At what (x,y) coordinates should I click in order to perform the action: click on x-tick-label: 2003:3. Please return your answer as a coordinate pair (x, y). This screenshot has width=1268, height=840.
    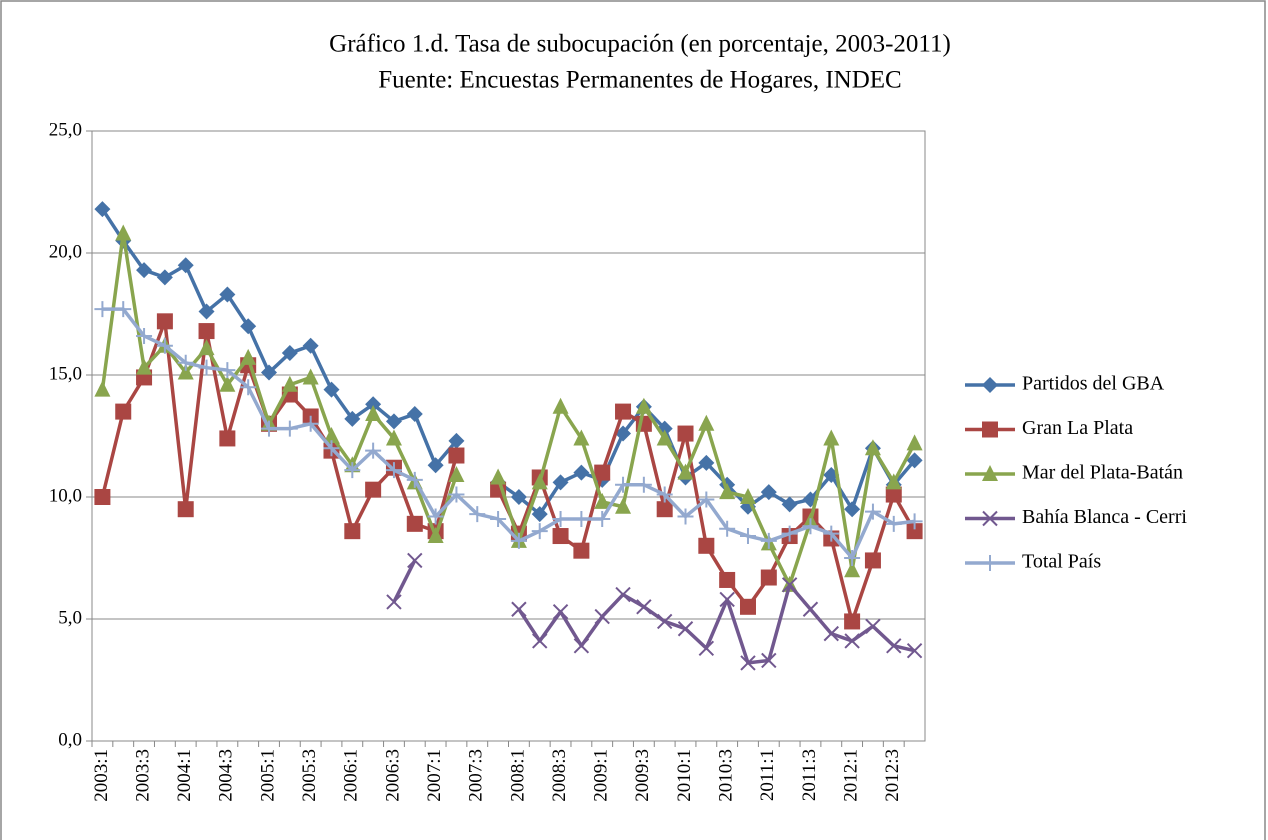
    Looking at the image, I should click on (142, 775).